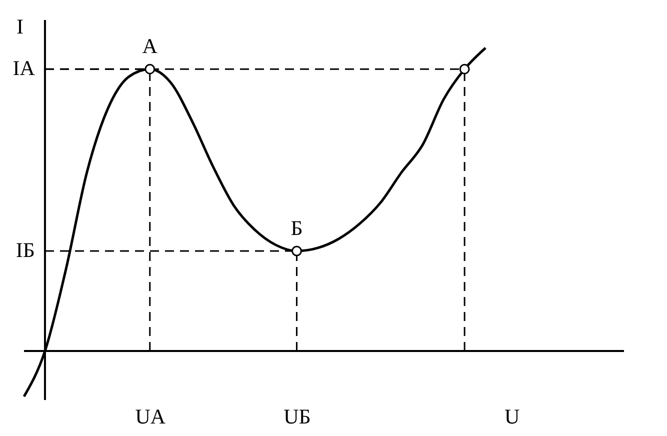 This screenshot has width=667, height=436. What do you see at coordinates (150, 416) in the screenshot?
I see `x-tick-label: UА` at bounding box center [150, 416].